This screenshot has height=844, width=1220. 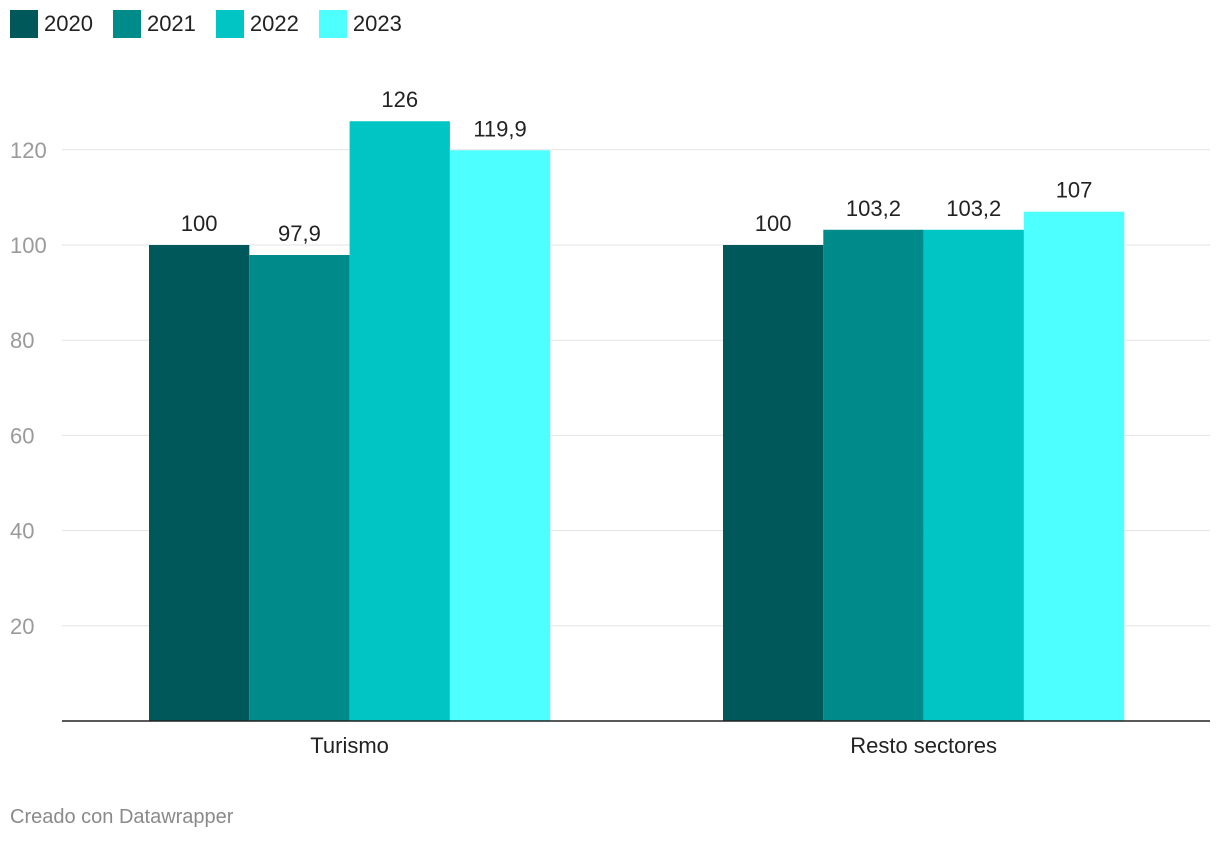 I want to click on chart-legend: 2020 2021 2022 2023, so click(x=206, y=24).